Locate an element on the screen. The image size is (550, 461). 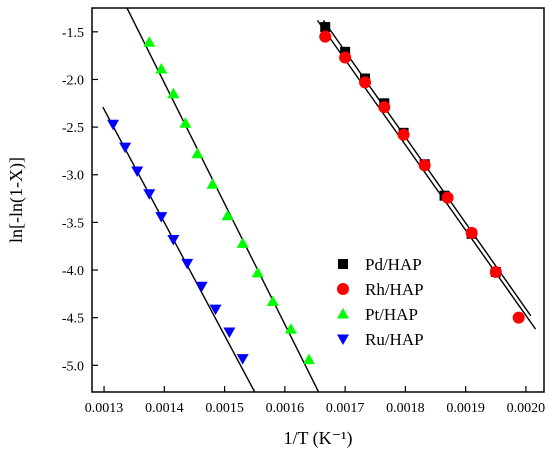
x-tick-label: 0.0018 is located at coordinates (405, 408).